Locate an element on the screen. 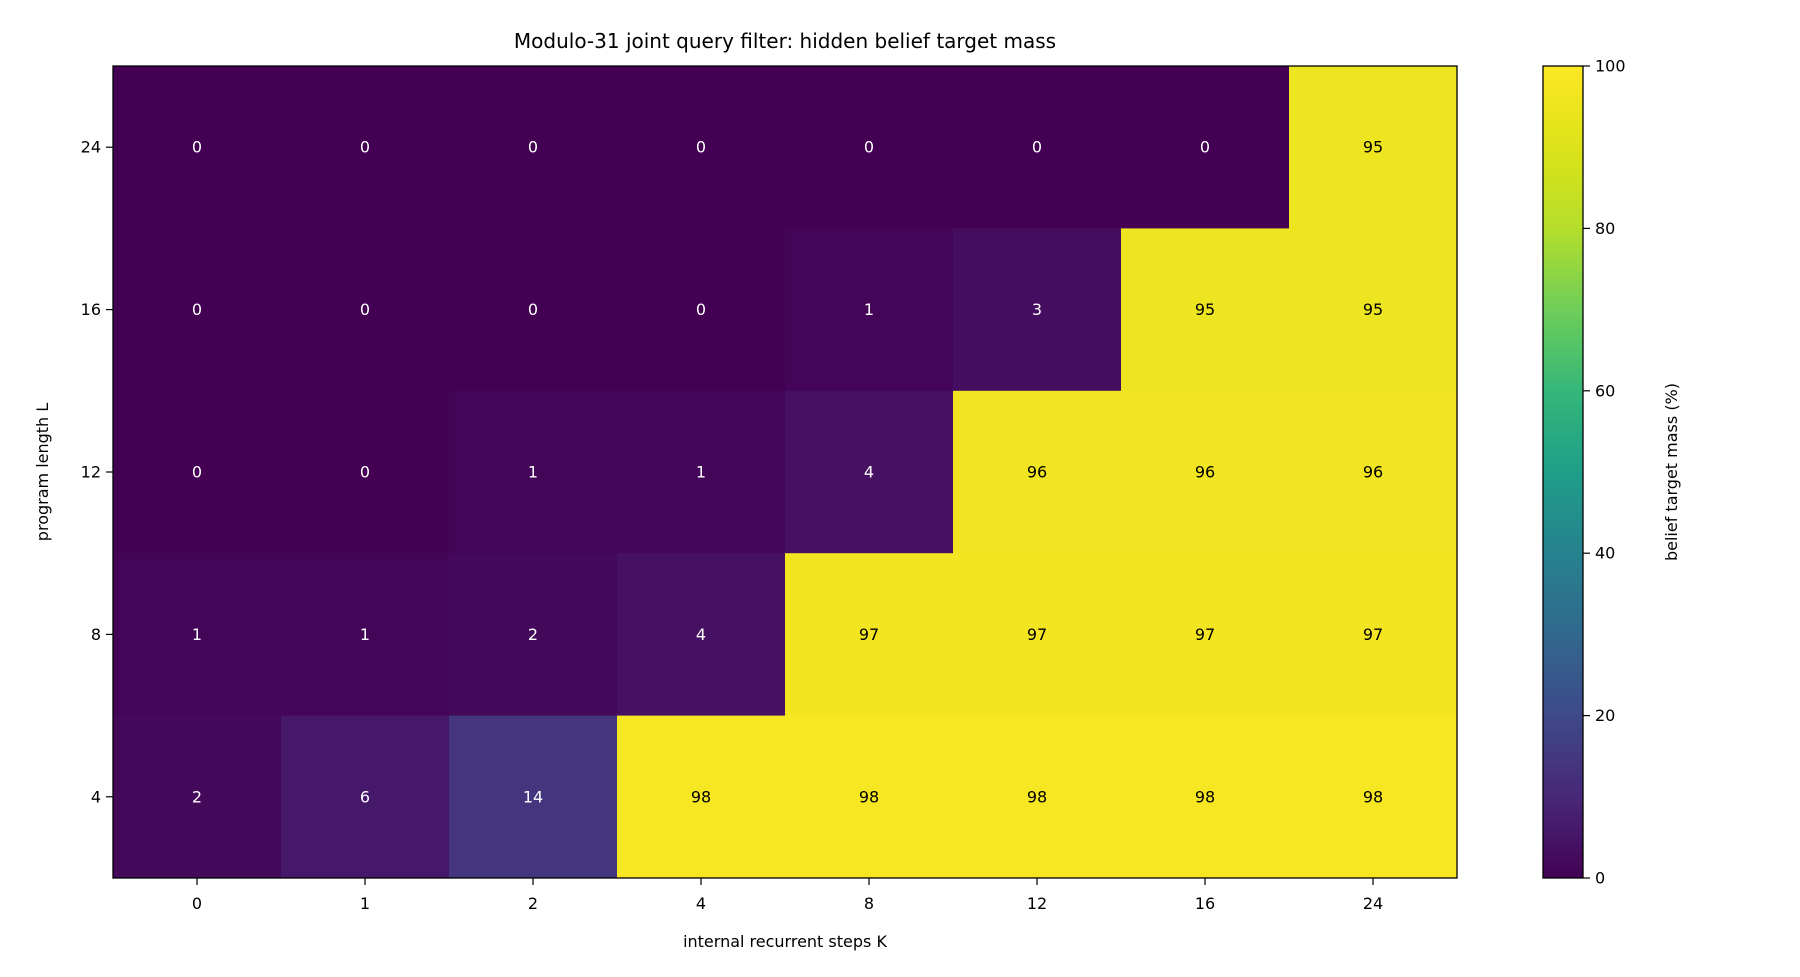 Image resolution: width=1800 pixels, height=977 pixels. y-tick-label: 8 is located at coordinates (96, 634).